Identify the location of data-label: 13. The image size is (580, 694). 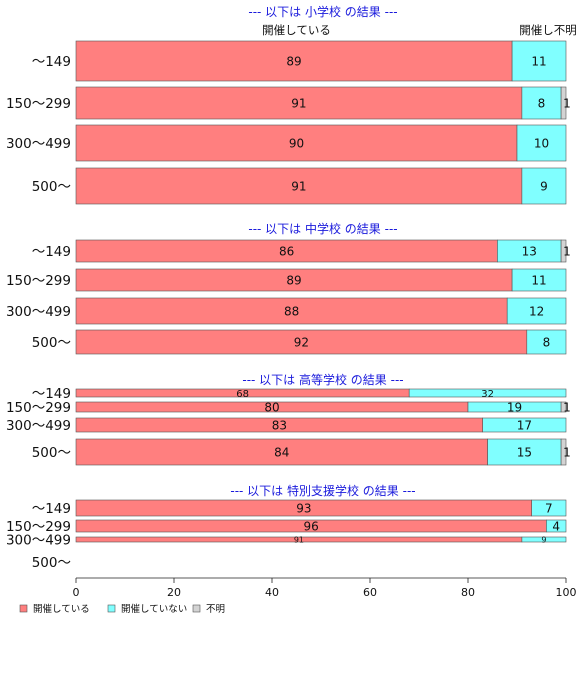
(529, 252).